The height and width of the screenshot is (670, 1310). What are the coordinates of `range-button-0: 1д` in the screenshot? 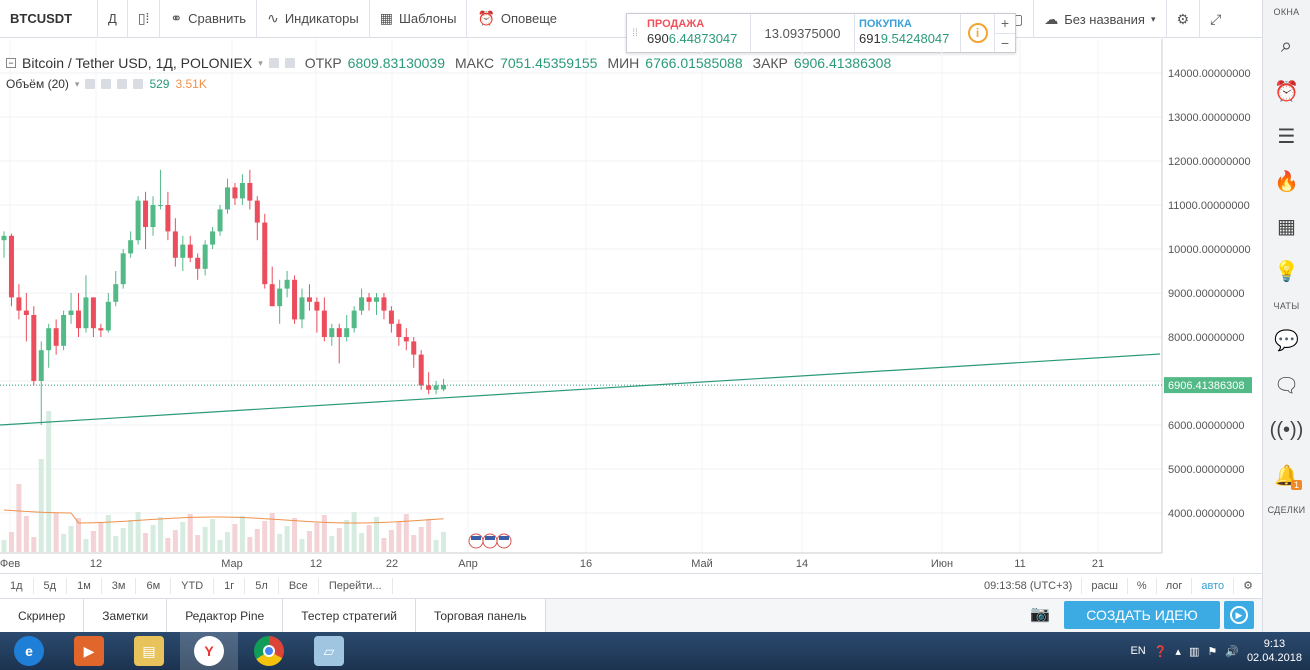 It's located at (17, 585).